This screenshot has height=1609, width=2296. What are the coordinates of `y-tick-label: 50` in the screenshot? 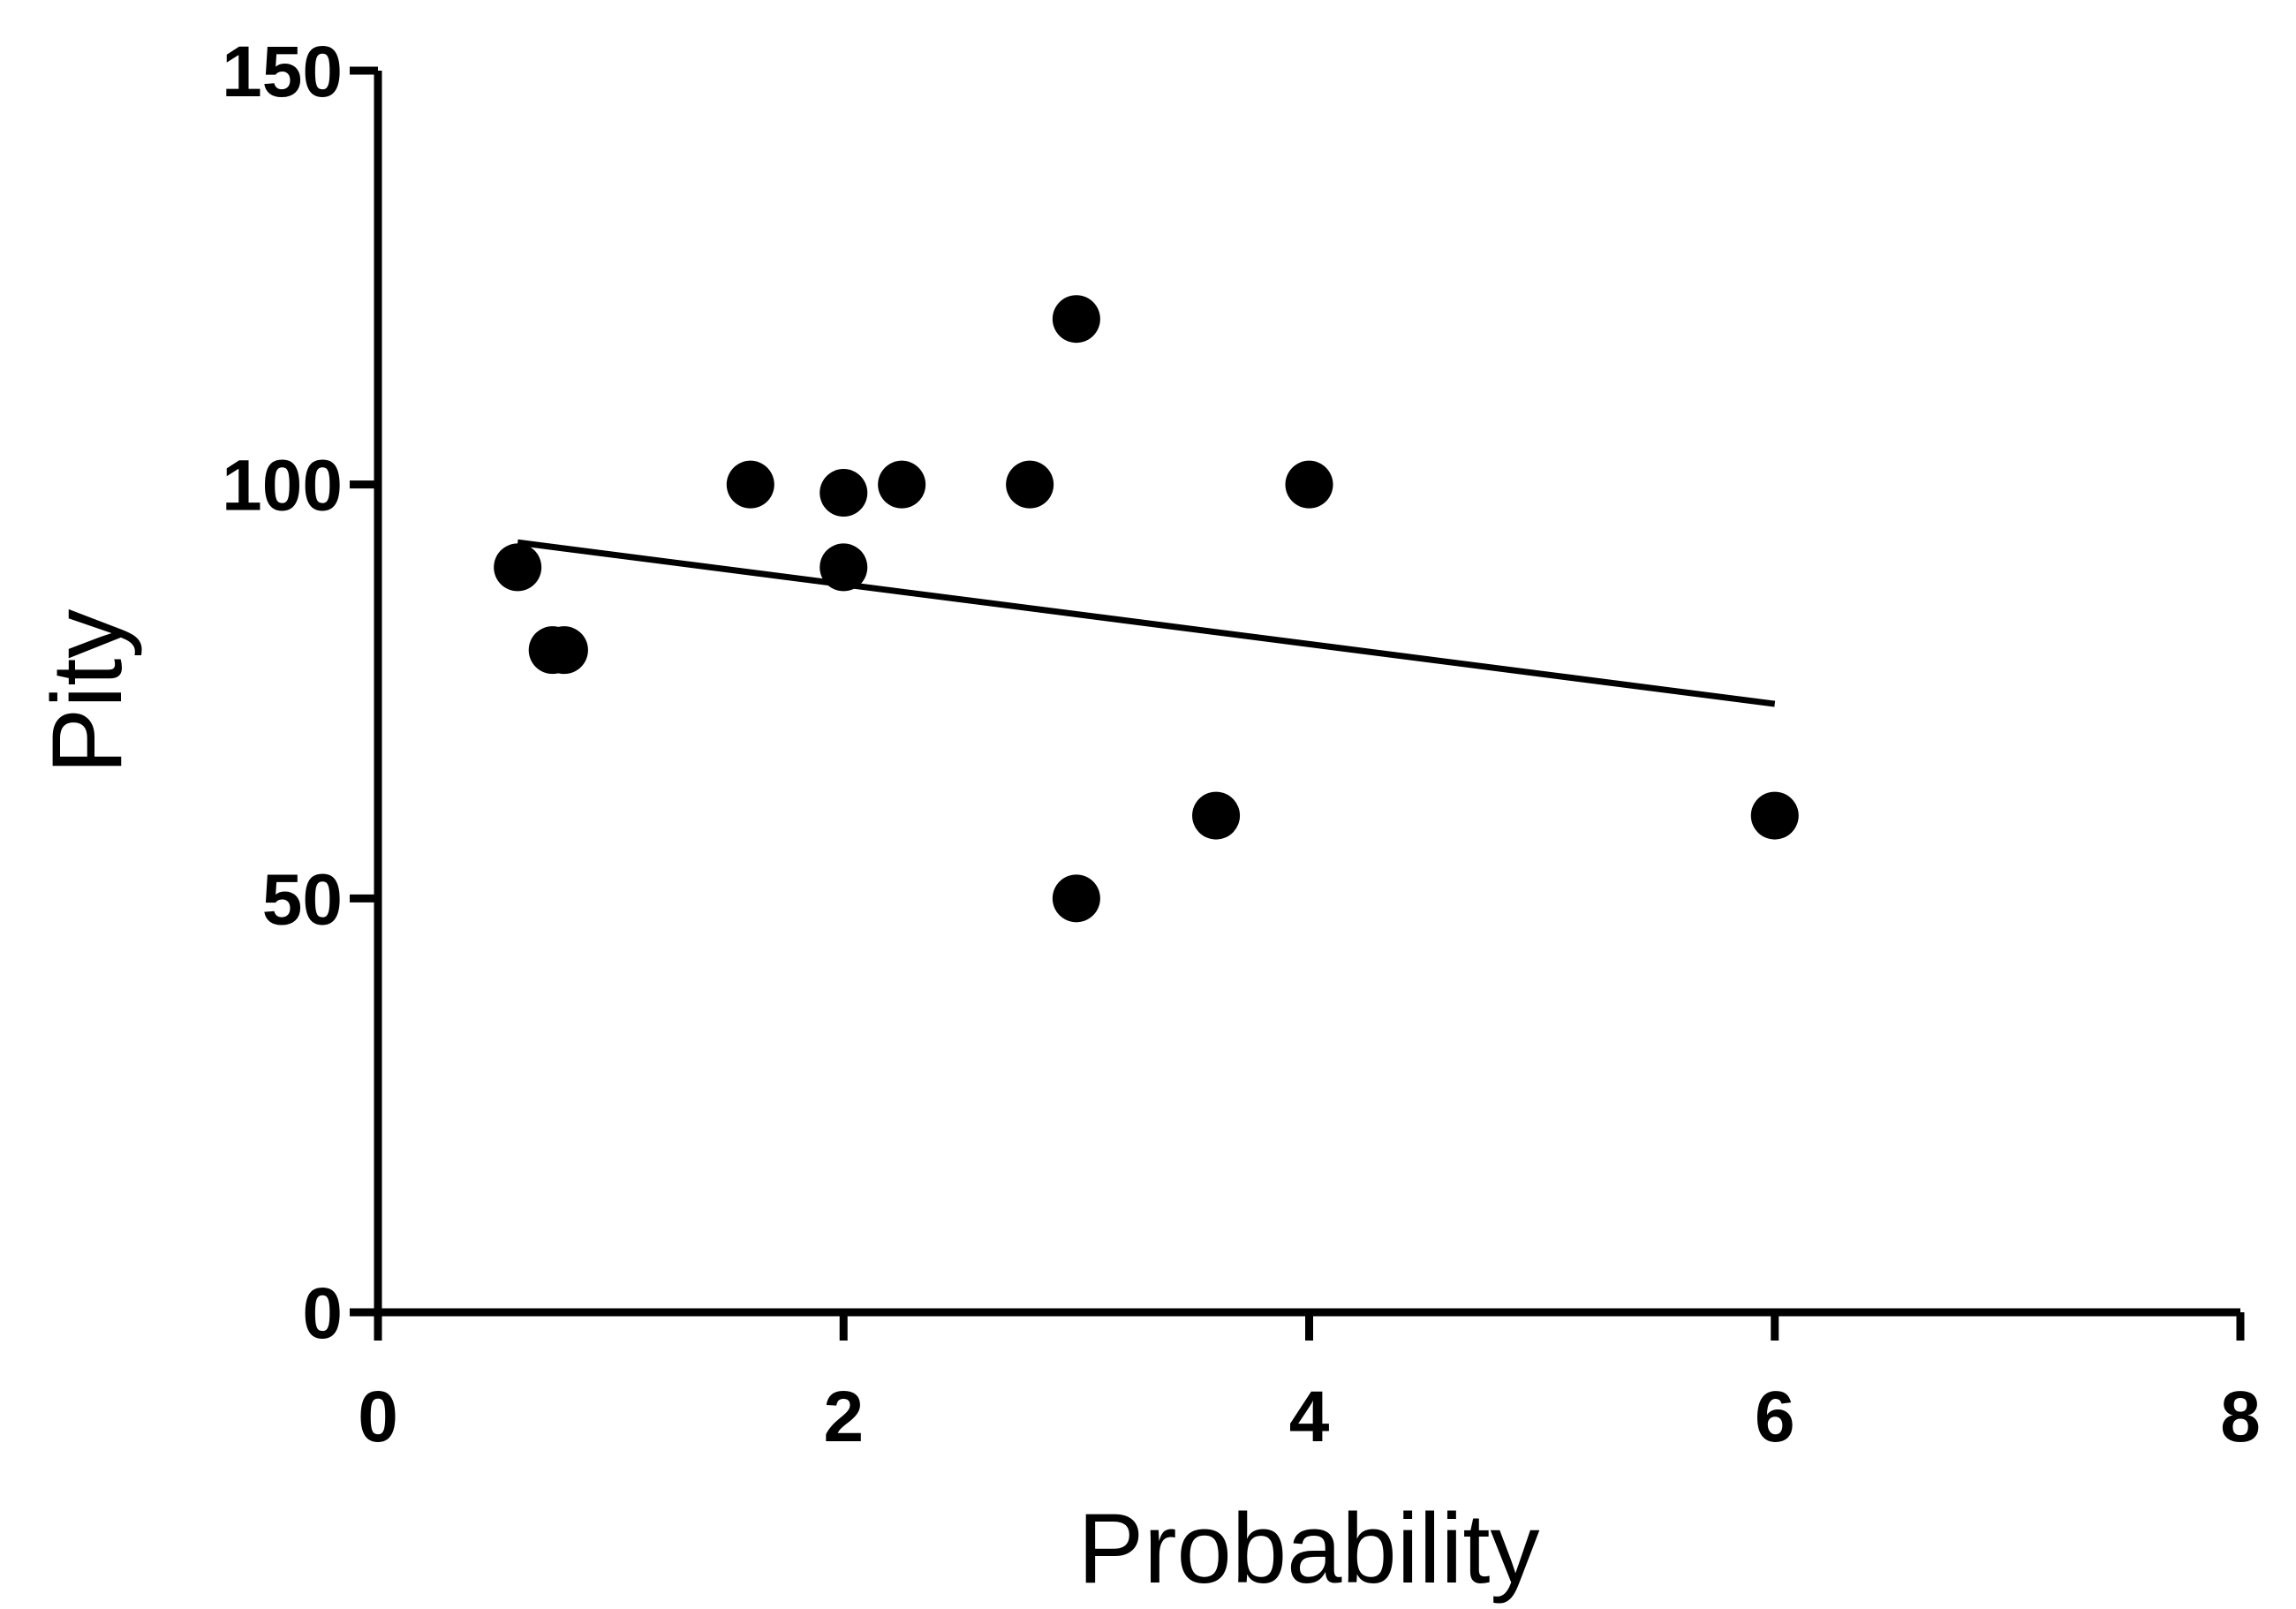 It's located at (302, 899).